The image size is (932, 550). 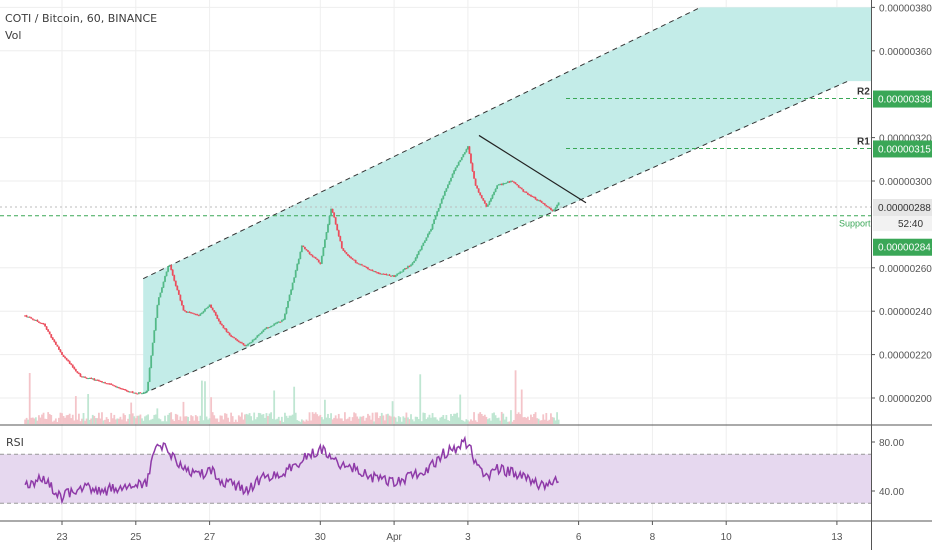 What do you see at coordinates (136, 537) in the screenshot?
I see `x-tick-label: 25` at bounding box center [136, 537].